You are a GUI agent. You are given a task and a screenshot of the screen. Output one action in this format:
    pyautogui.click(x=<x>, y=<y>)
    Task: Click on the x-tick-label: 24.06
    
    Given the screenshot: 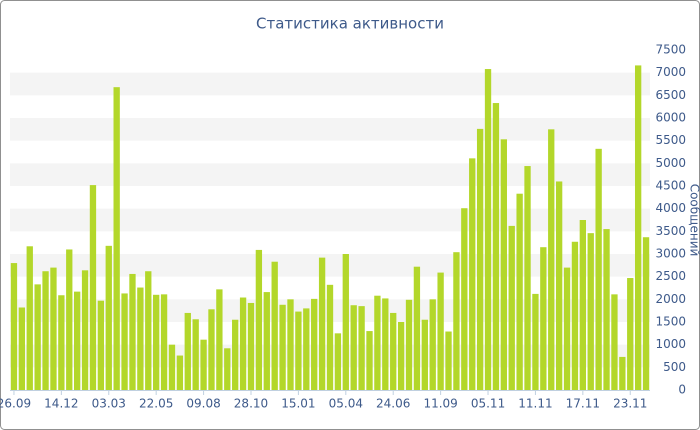 What is the action you would take?
    pyautogui.click(x=393, y=404)
    